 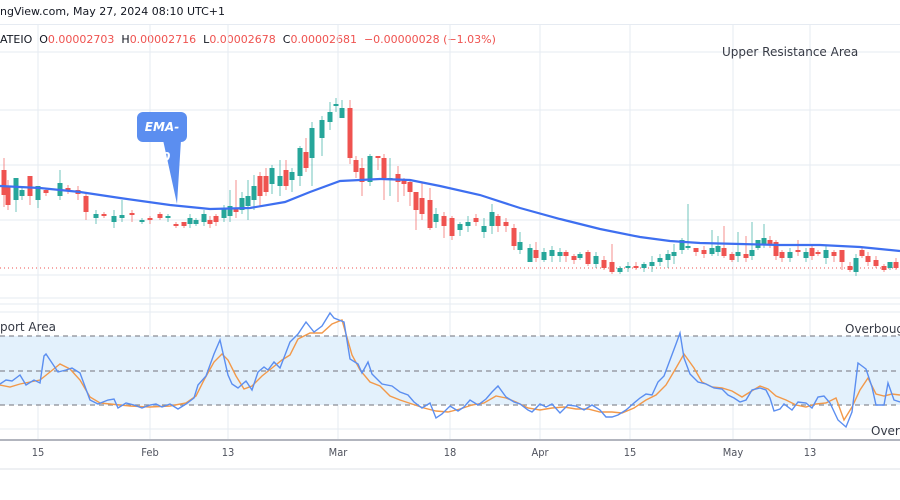 I want to click on ema50-callout: EMA-50, so click(x=162, y=138).